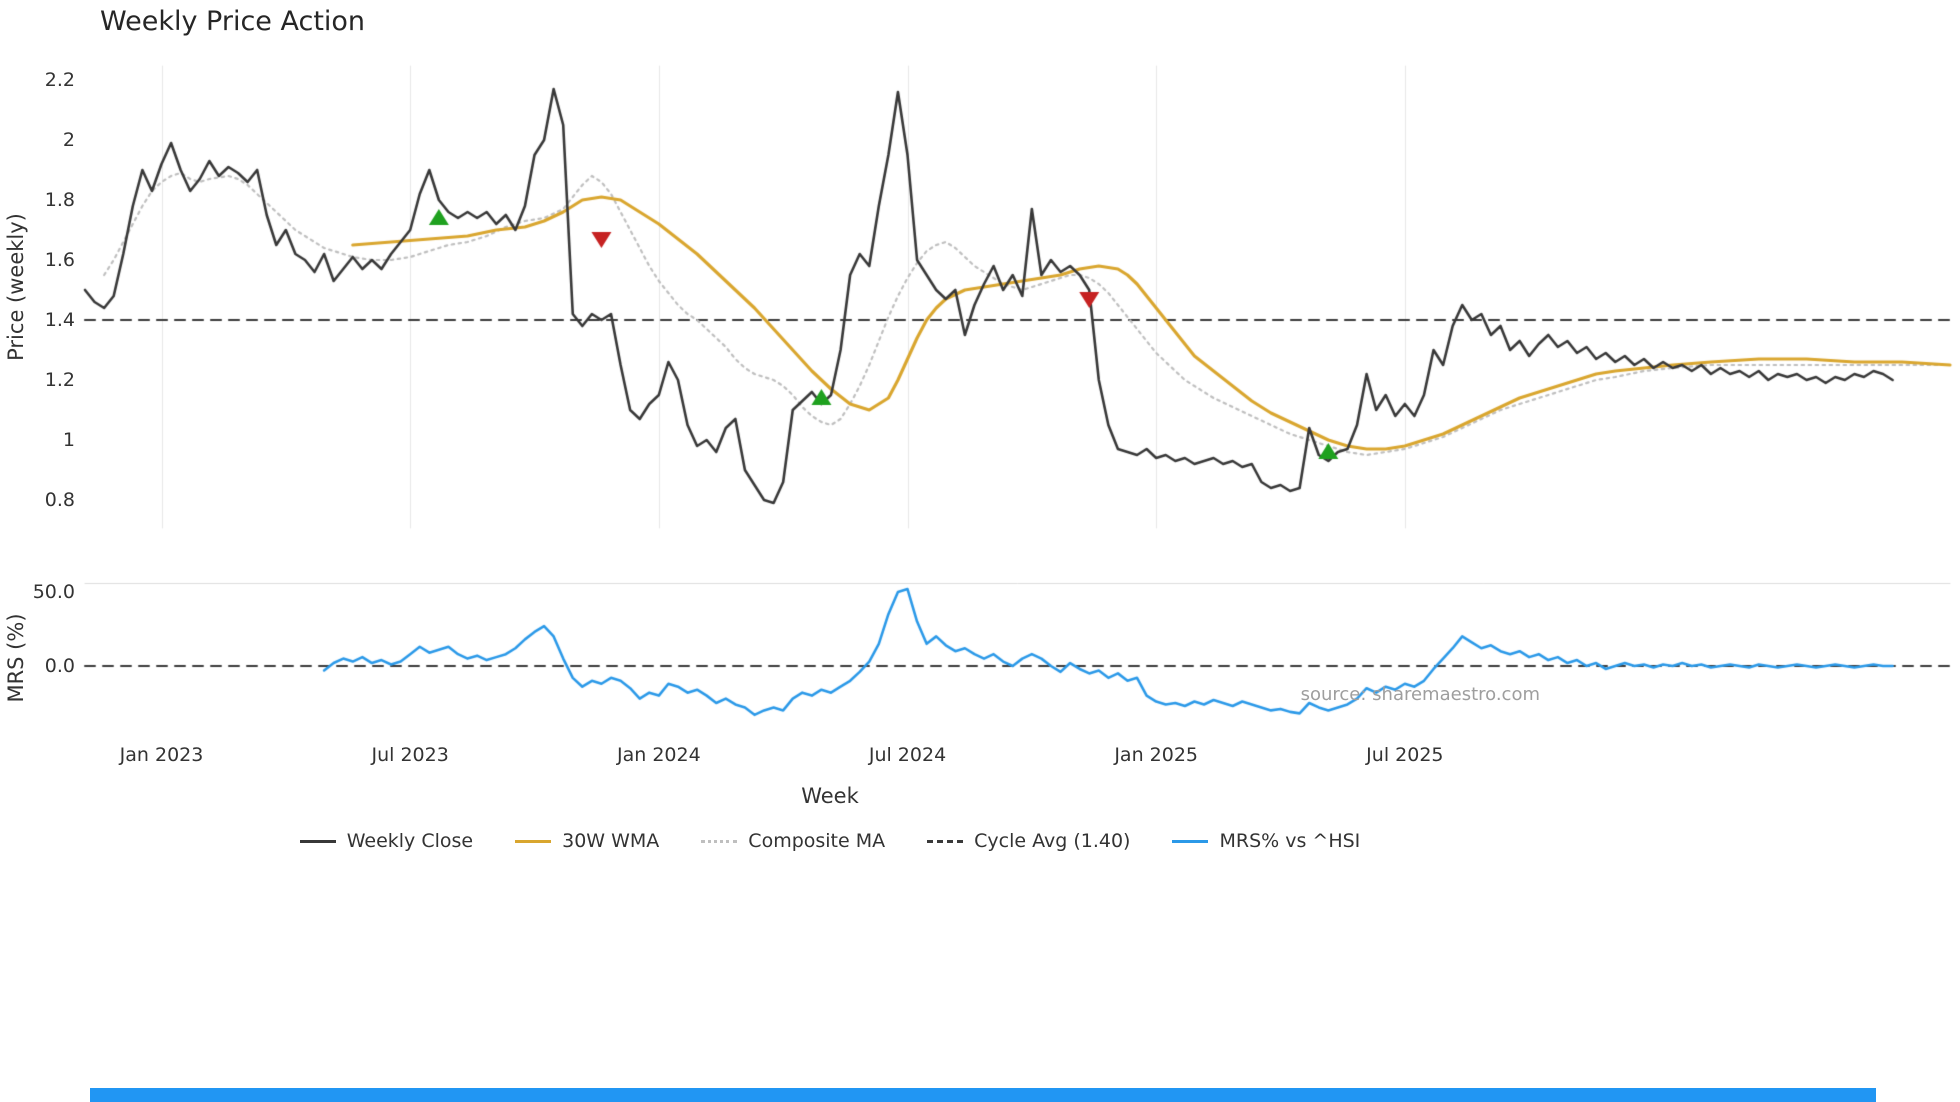 This screenshot has width=1960, height=1102. Describe the element at coordinates (1405, 755) in the screenshot. I see `x-tick-label: Jul 2025` at that location.